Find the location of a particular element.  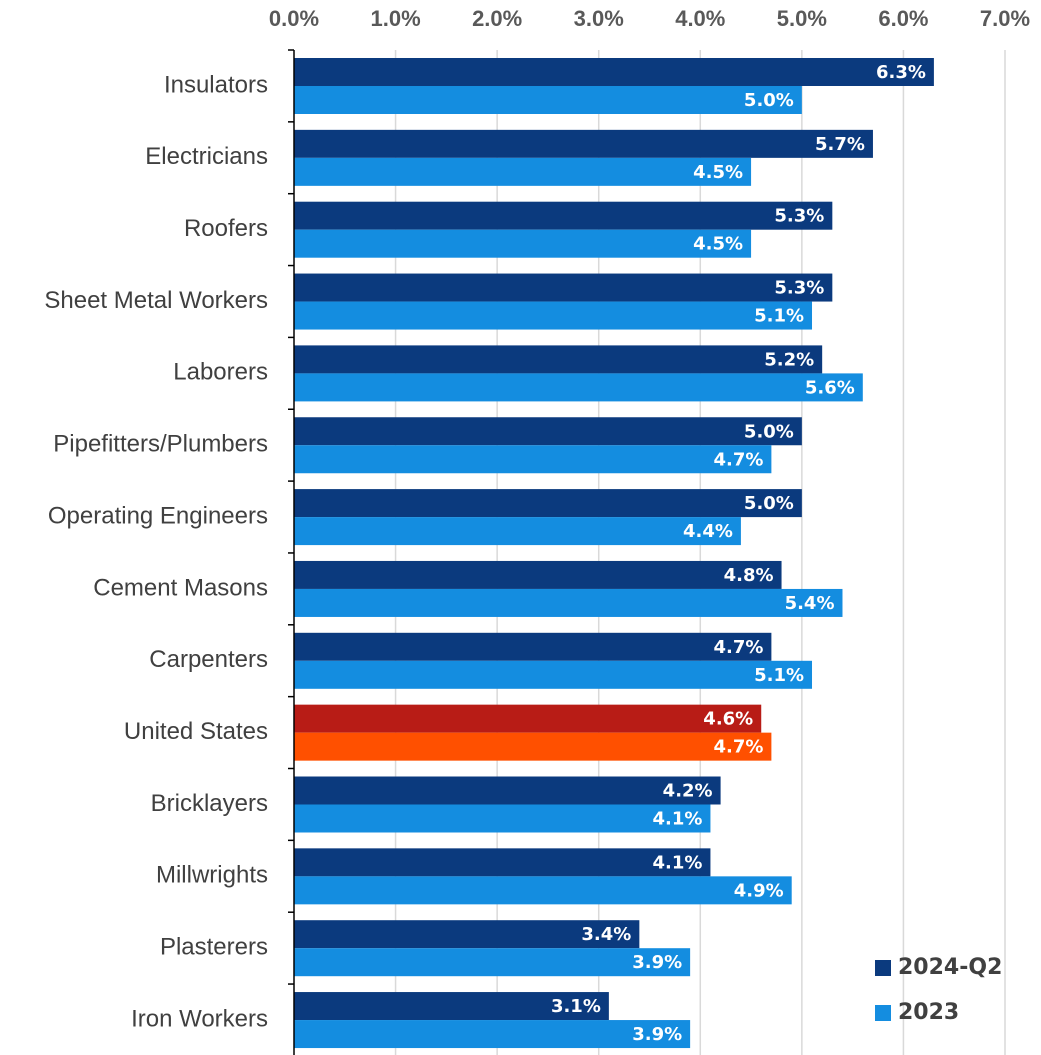

value-label: 3.4% is located at coordinates (606, 934).